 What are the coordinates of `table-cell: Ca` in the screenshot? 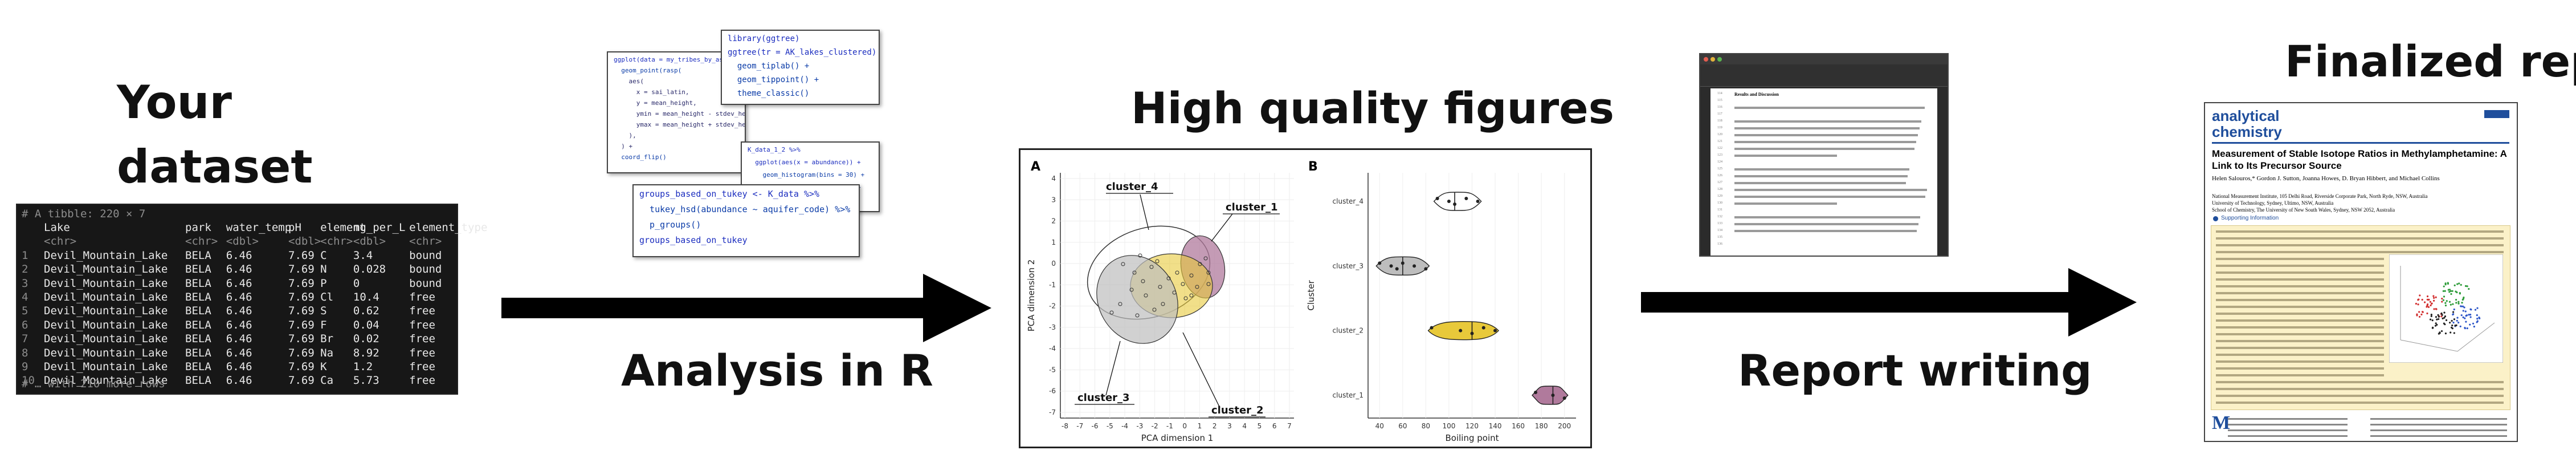 It's located at (327, 380).